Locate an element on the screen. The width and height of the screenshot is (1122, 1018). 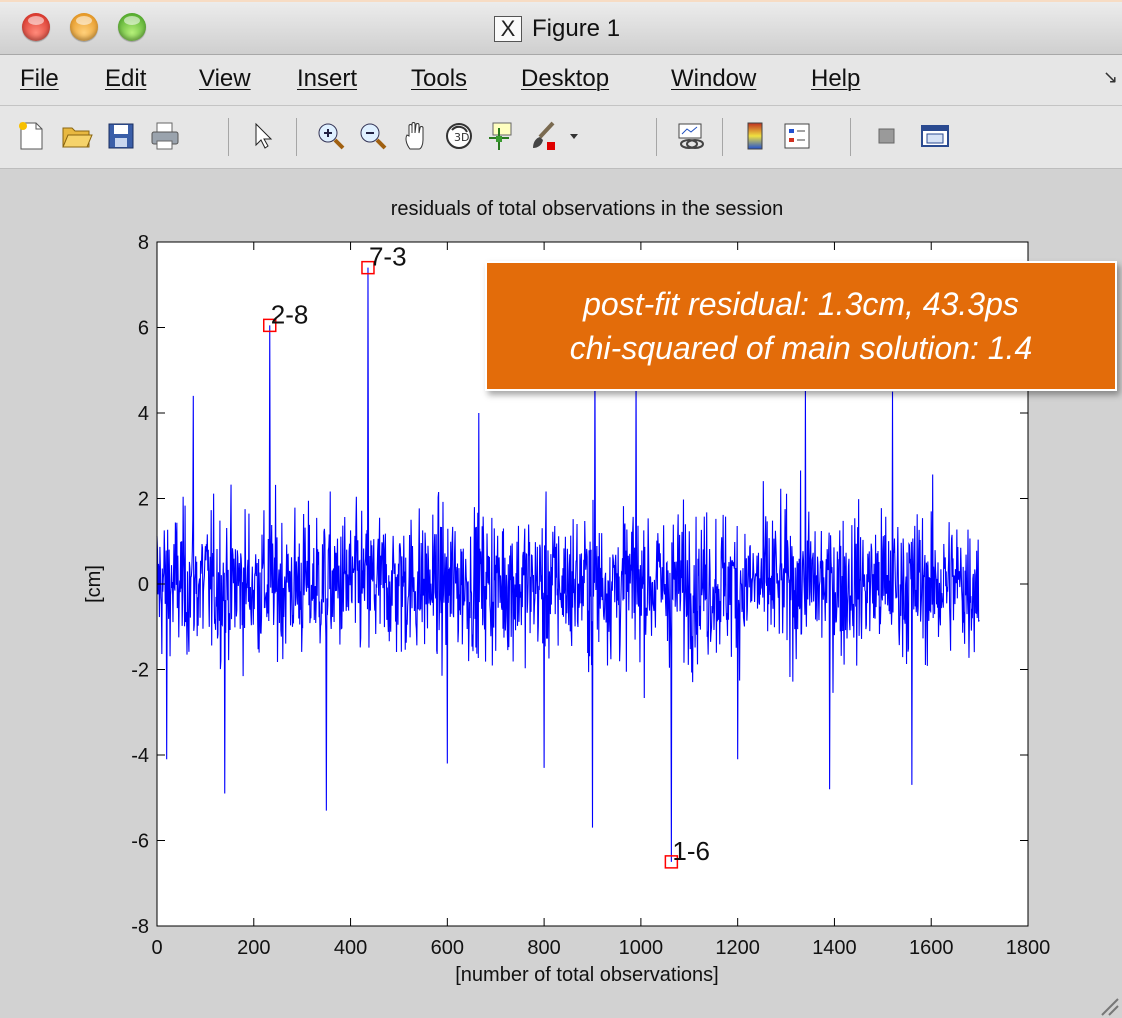
colorbar-icon is located at coordinates (755, 136).